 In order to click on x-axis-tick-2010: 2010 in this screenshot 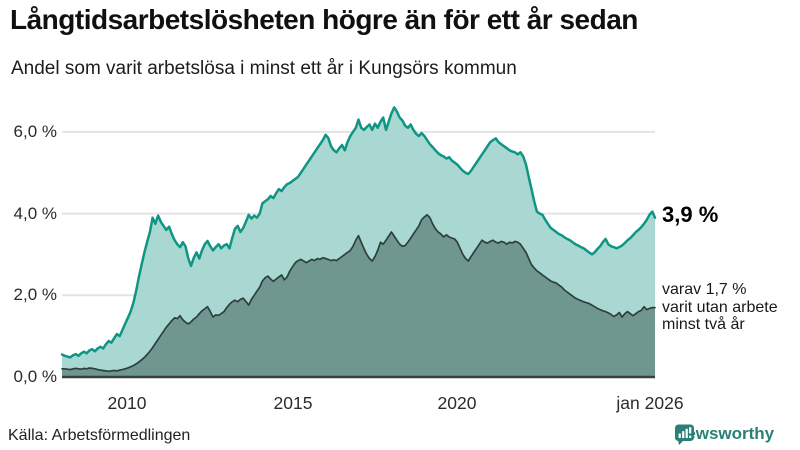, I will do `click(127, 403)`.